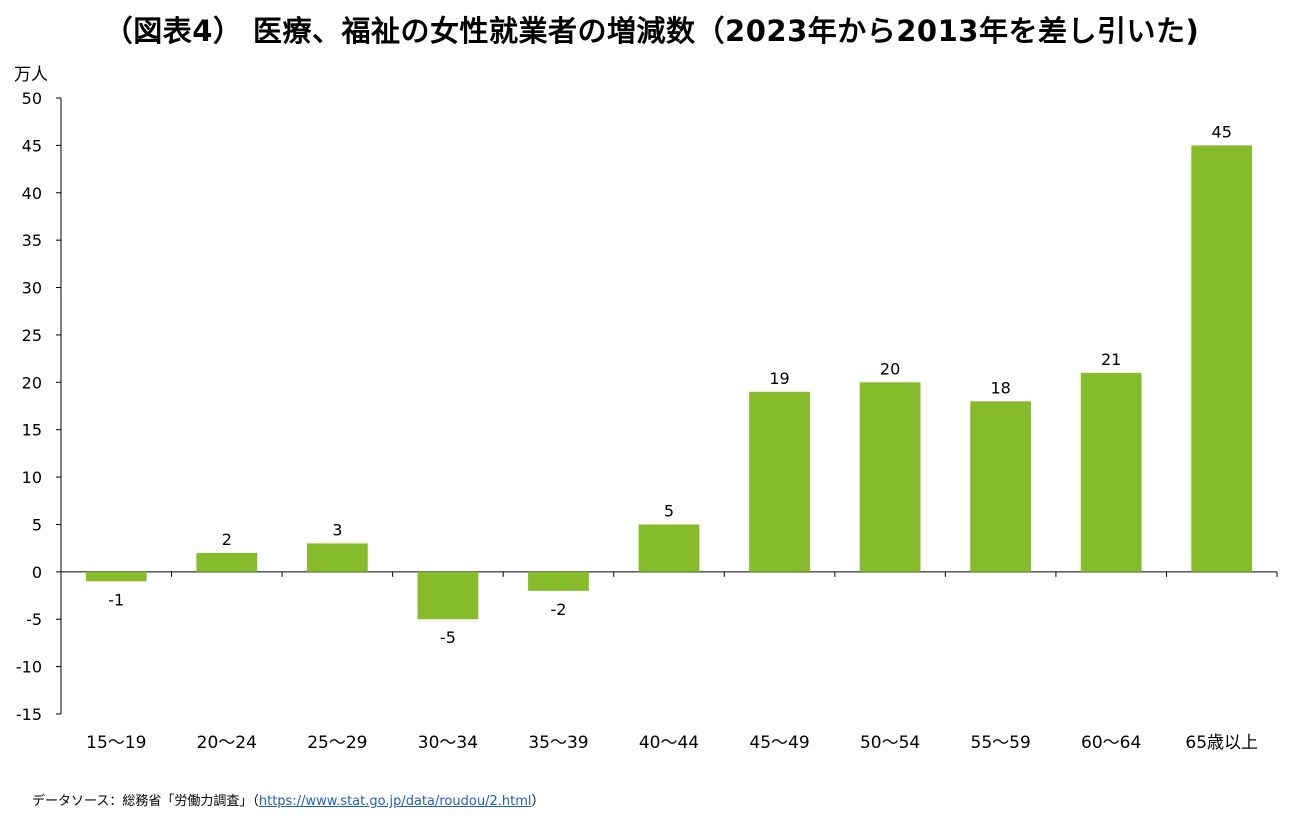  What do you see at coordinates (337, 529) in the screenshot?
I see `data-label: 3` at bounding box center [337, 529].